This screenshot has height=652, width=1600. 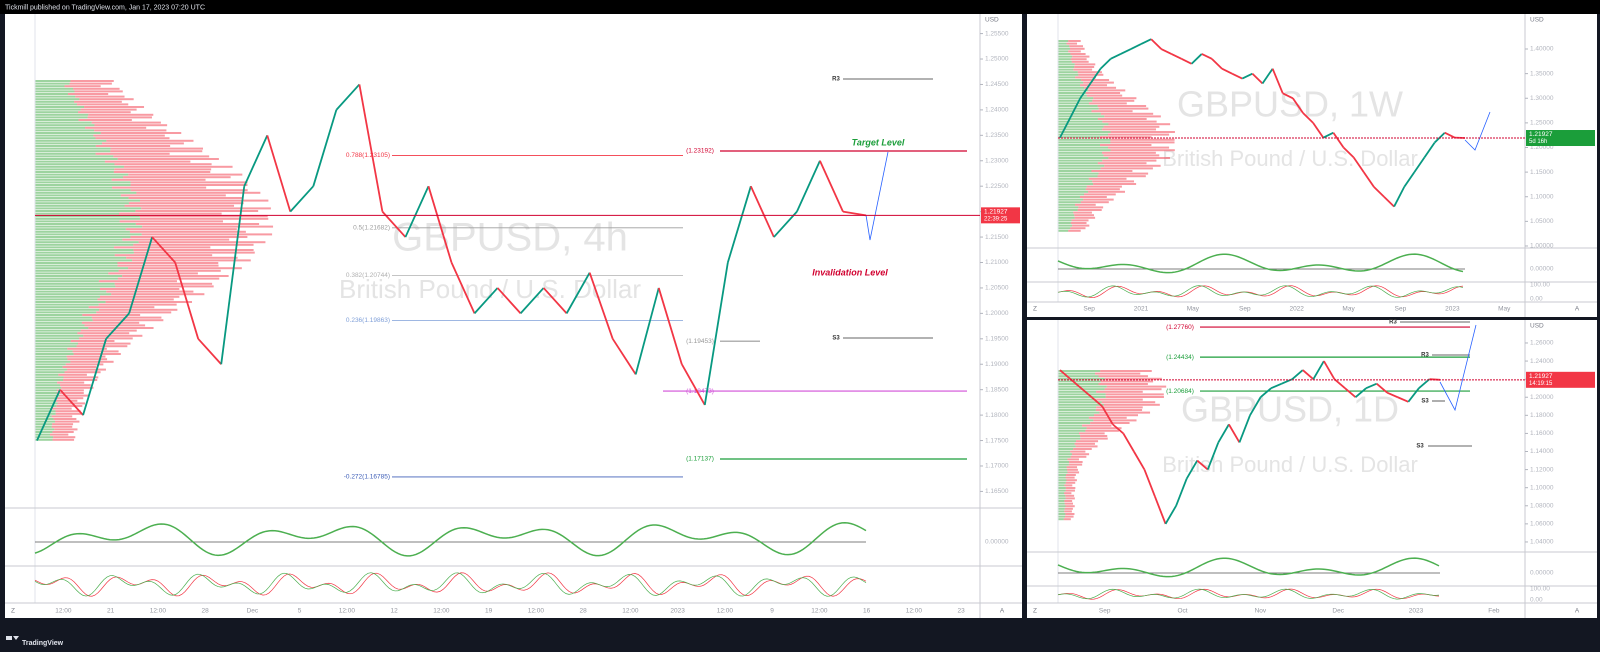 What do you see at coordinates (394, 611) in the screenshot?
I see `time-label: 12` at bounding box center [394, 611].